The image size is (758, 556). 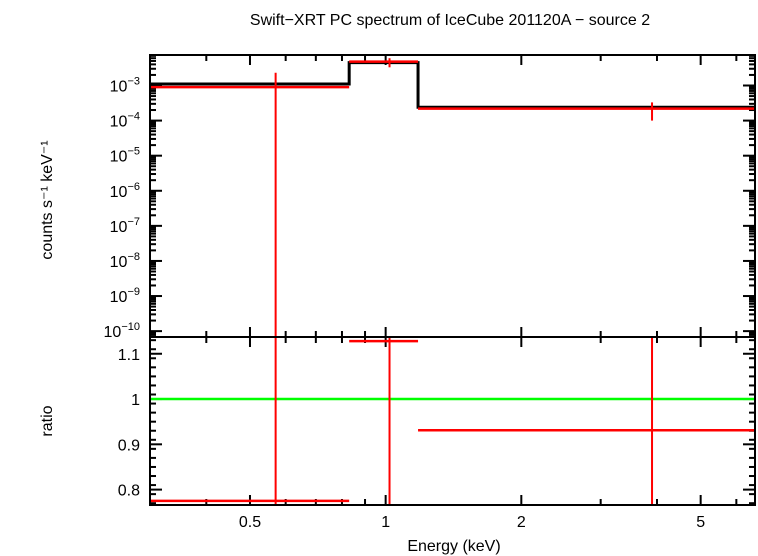 I want to click on x-axis-label: Energy (keV), so click(x=453, y=546).